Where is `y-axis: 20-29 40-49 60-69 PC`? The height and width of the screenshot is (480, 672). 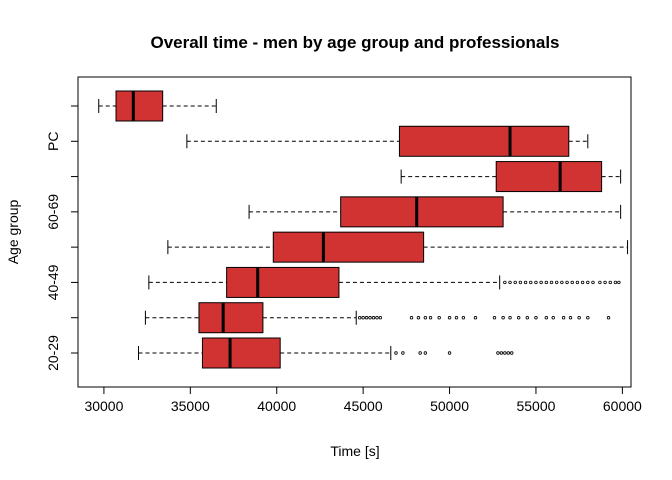
y-axis: 20-29 40-49 60-69 PC is located at coordinates (62, 238).